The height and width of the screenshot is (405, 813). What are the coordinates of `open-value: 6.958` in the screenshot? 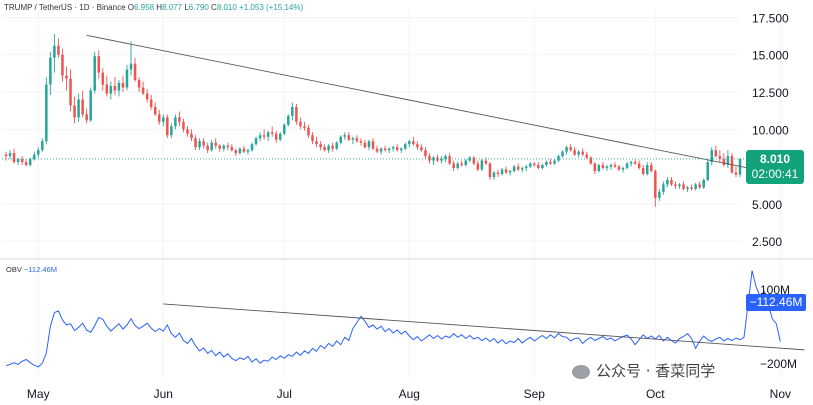 It's located at (144, 7).